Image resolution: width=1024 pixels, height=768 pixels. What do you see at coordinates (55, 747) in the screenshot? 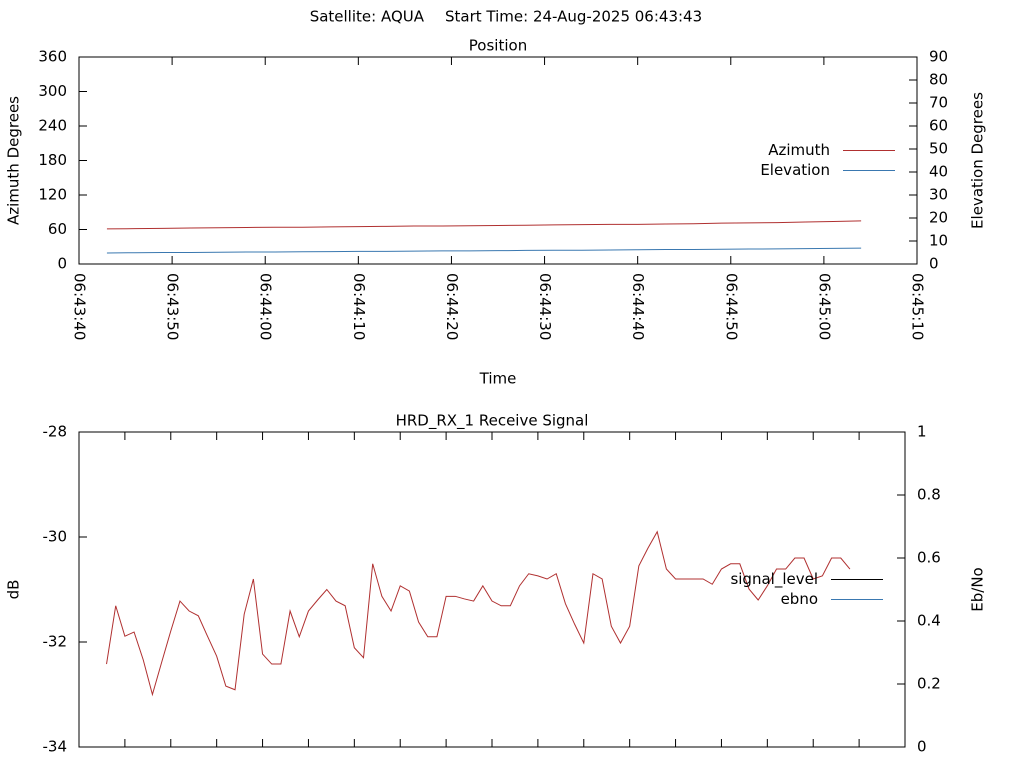
I see `y-tick-label: -34` at bounding box center [55, 747].